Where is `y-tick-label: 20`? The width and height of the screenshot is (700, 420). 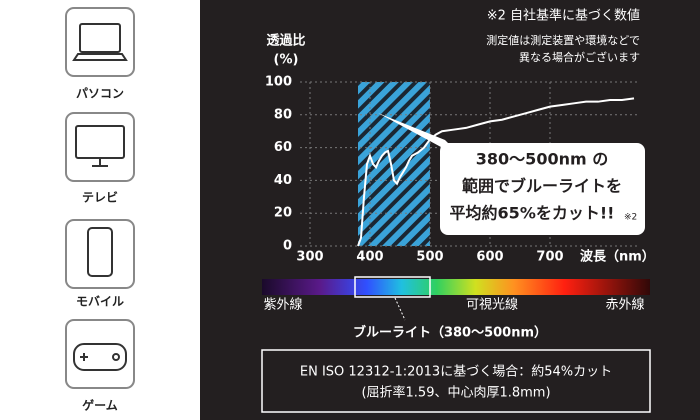 y-tick-label: 20 is located at coordinates (283, 213).